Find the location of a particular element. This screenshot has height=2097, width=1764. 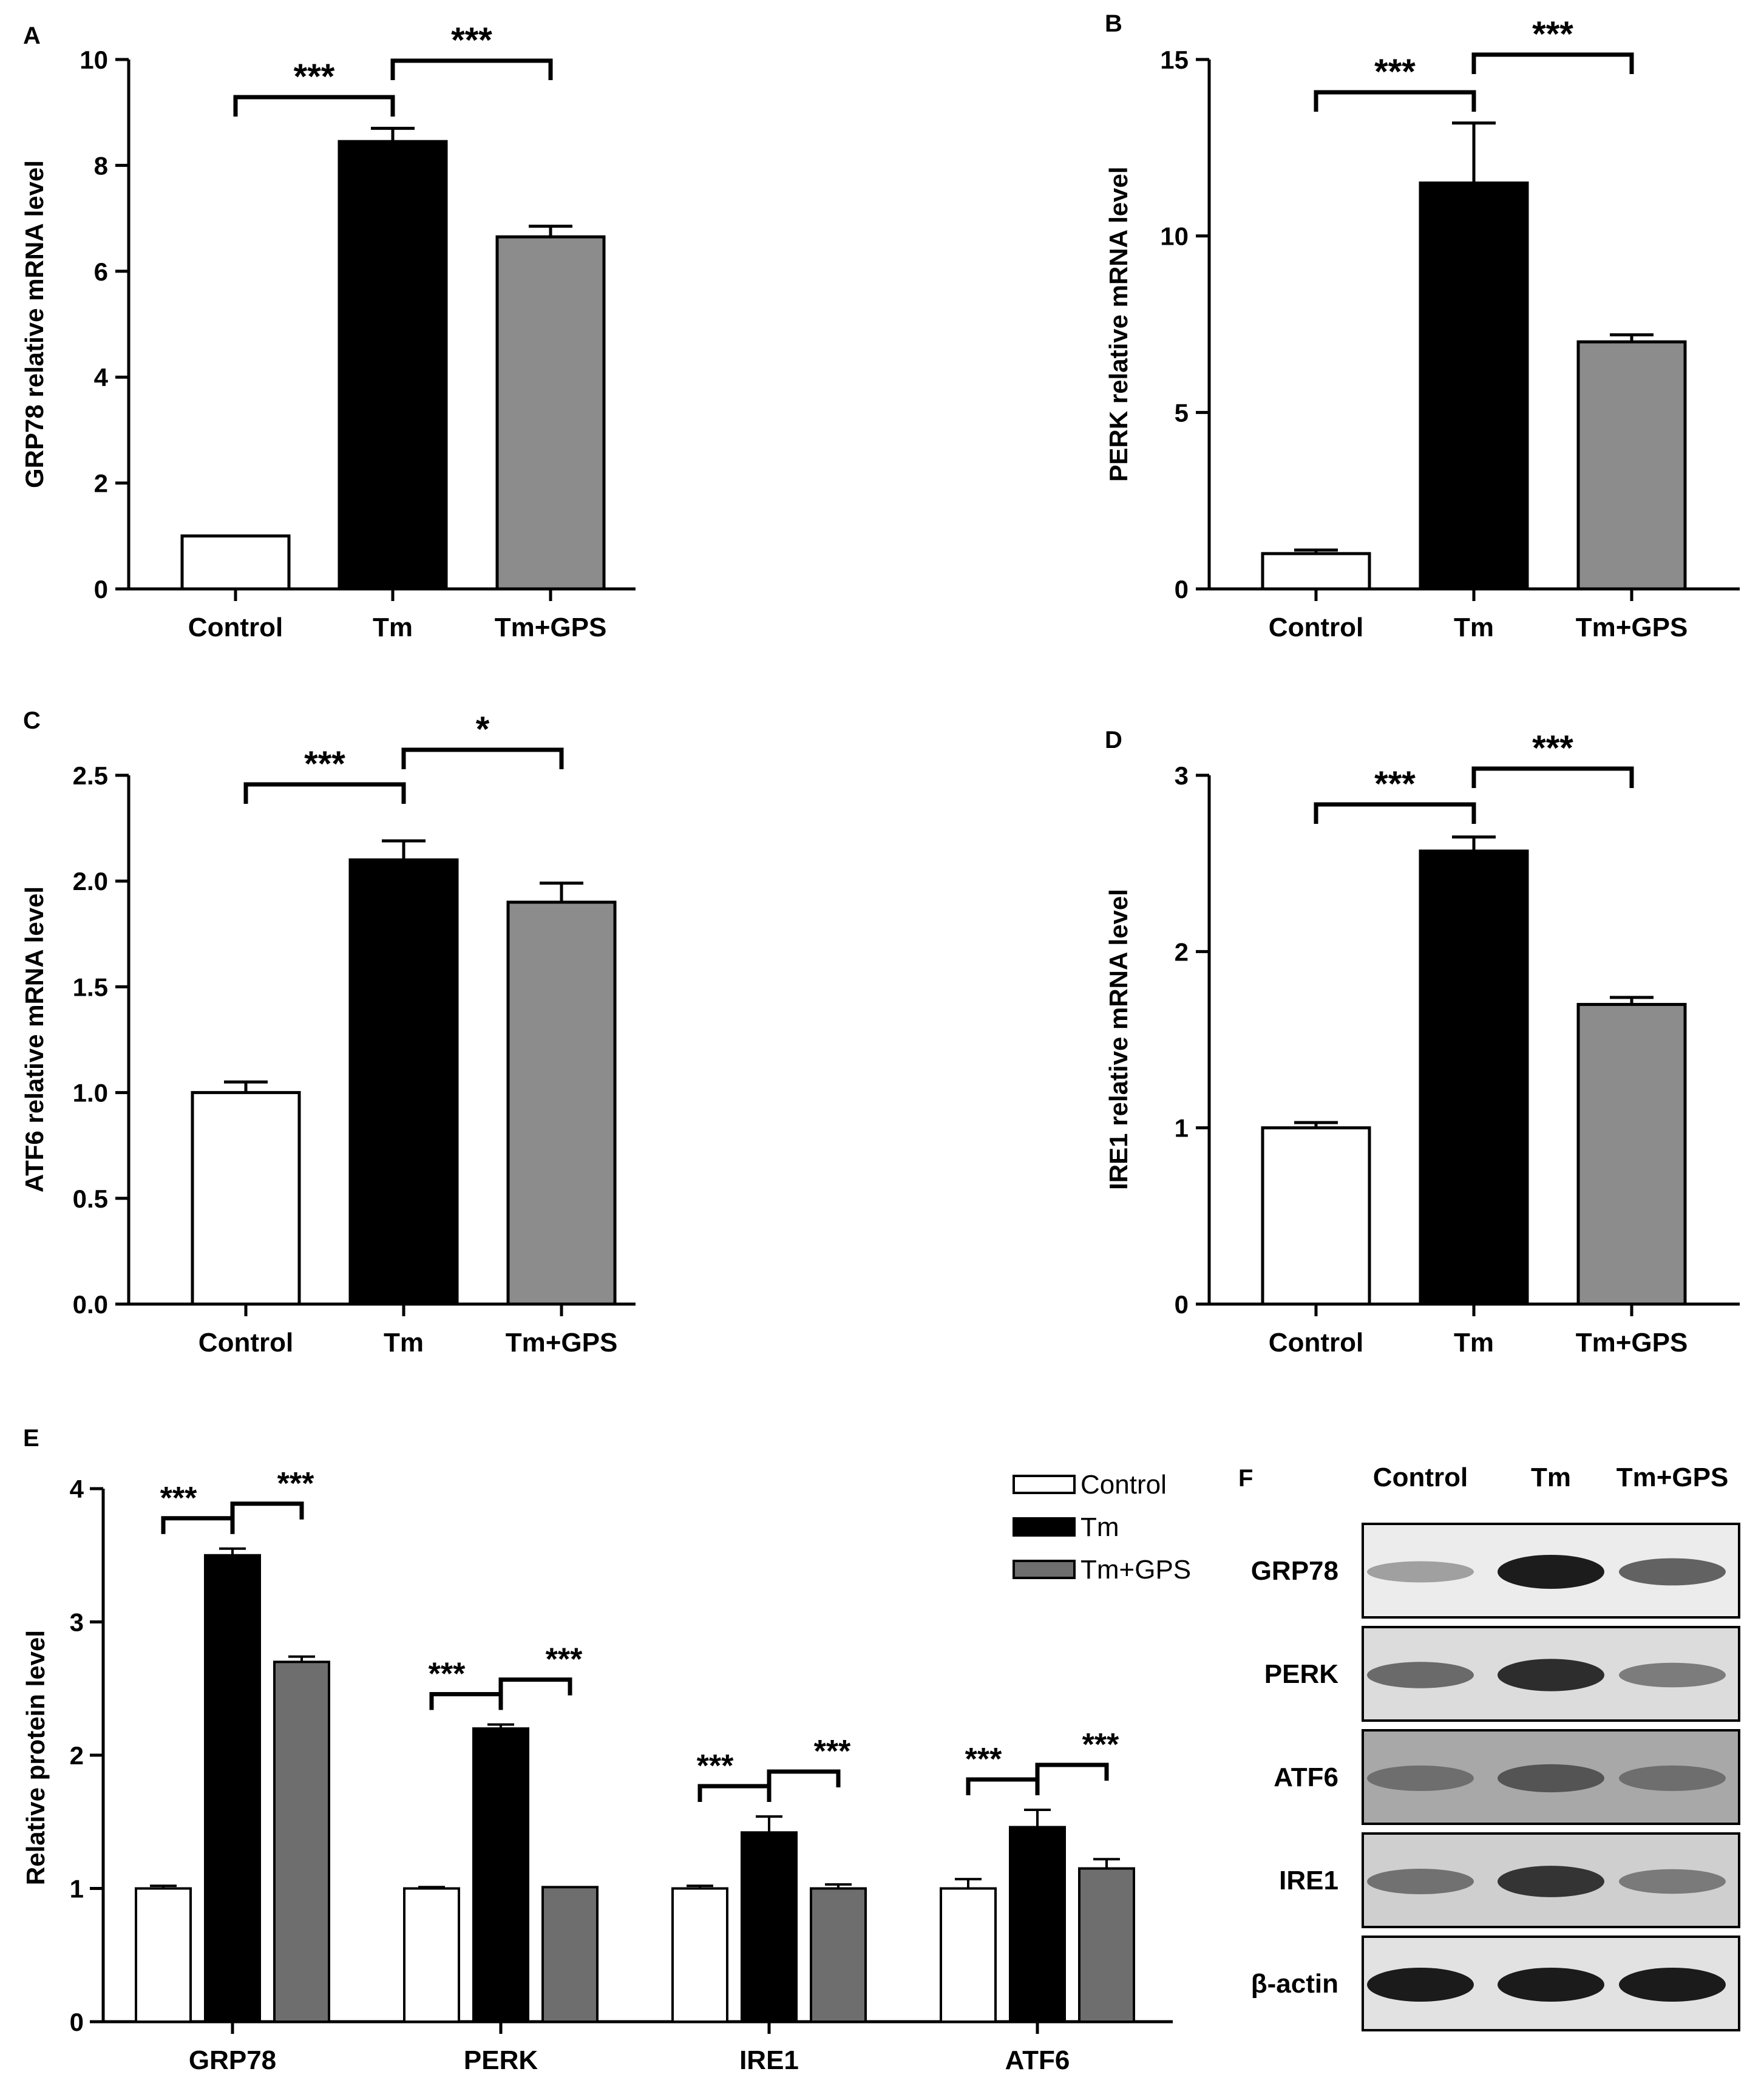

blot-column-label: Tm is located at coordinates (1551, 1477).